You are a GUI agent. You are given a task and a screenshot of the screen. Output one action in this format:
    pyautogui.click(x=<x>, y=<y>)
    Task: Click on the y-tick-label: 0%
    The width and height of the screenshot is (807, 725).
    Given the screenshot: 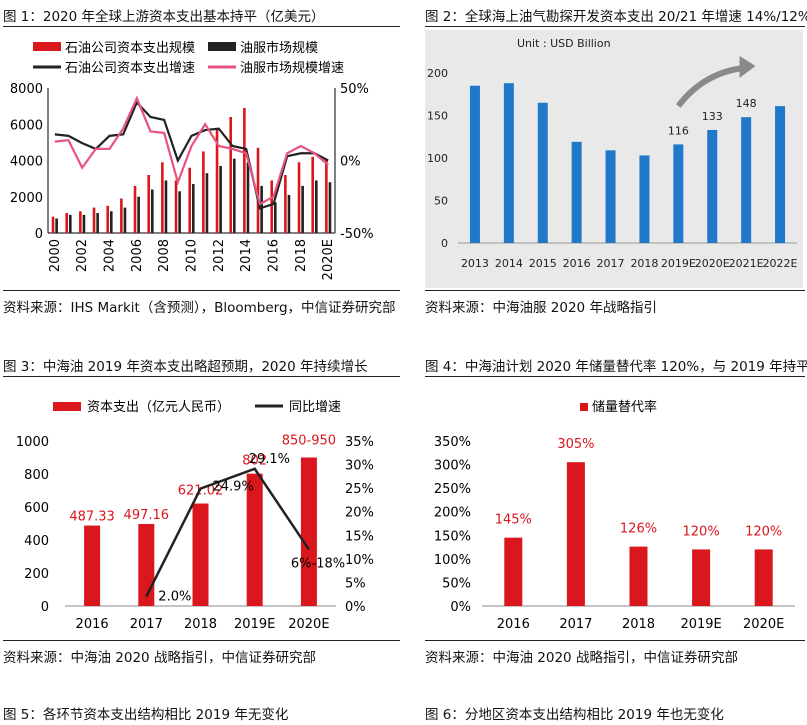 What is the action you would take?
    pyautogui.click(x=460, y=607)
    